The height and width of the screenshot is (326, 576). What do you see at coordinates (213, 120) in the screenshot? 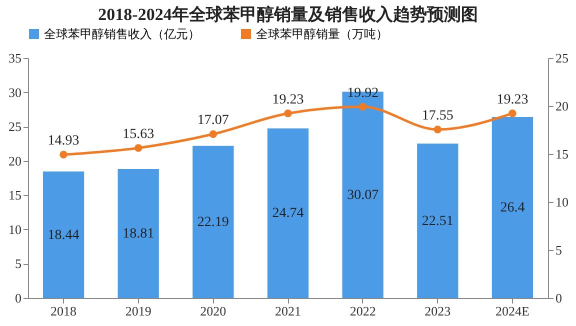
I see `data-label: 17.07` at bounding box center [213, 120].